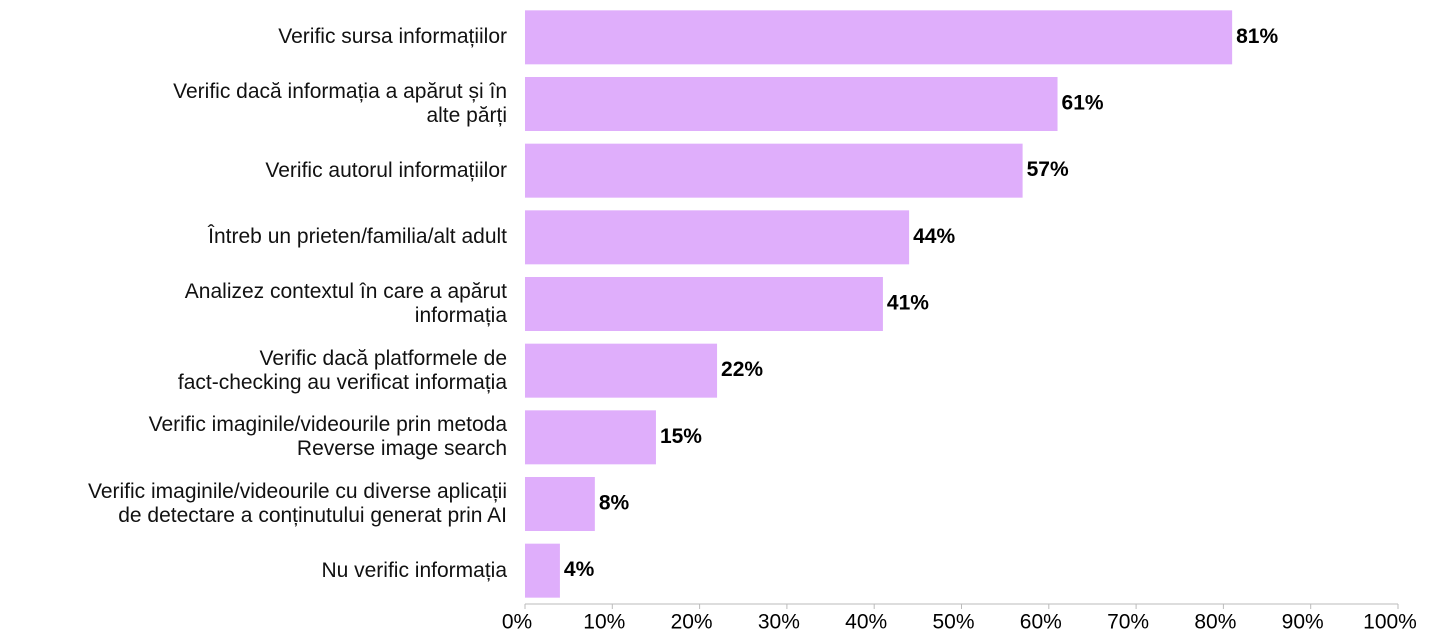 The height and width of the screenshot is (635, 1432). Describe the element at coordinates (614, 503) in the screenshot. I see `value-label: 8%` at that location.